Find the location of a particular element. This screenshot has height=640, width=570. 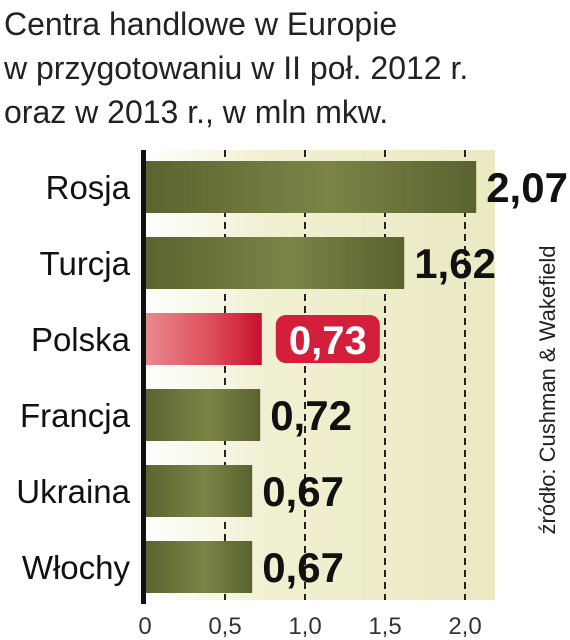

bar-polska is located at coordinates (203, 339).